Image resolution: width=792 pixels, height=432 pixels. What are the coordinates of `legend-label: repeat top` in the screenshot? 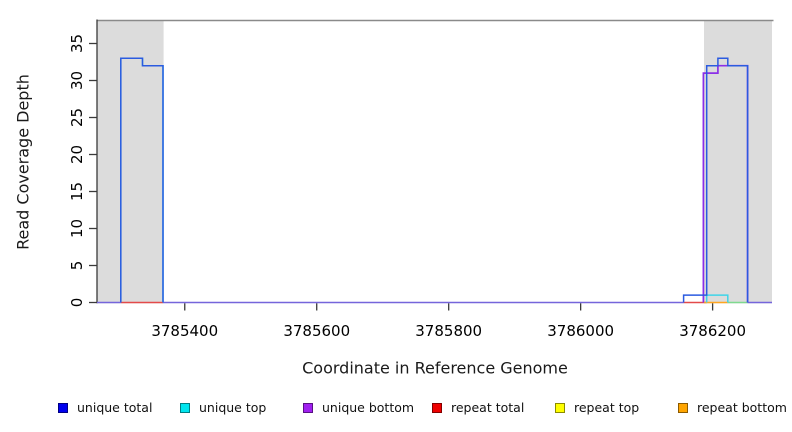 It's located at (607, 407).